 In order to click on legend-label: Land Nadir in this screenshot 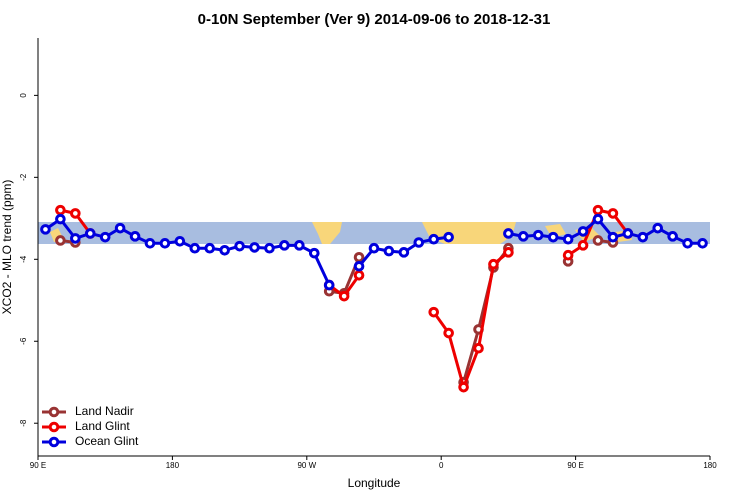, I will do `click(104, 411)`.